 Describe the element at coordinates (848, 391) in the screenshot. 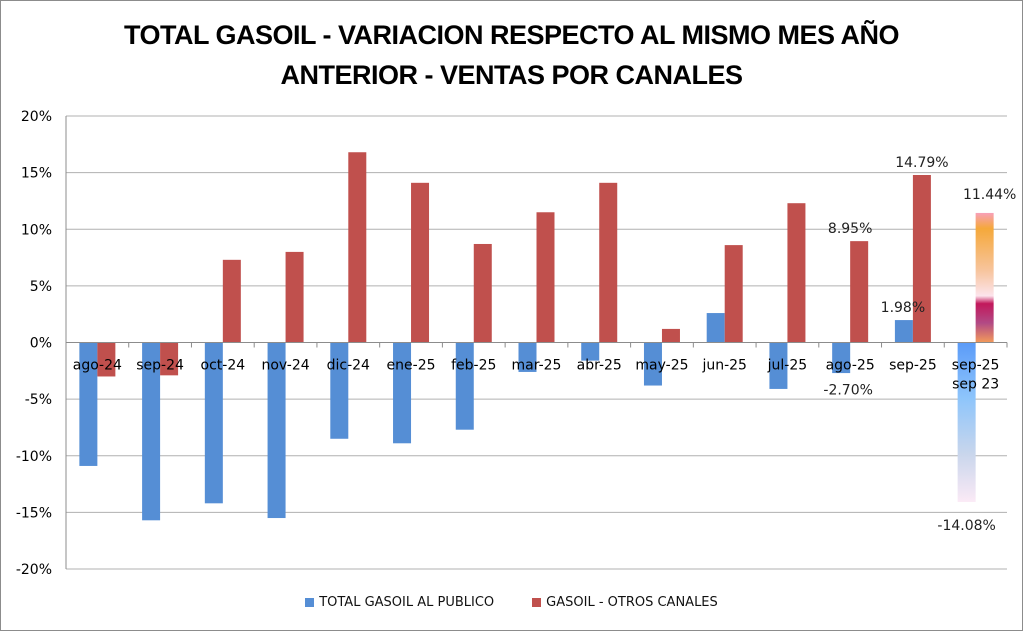

I see `data-label: -2.70%` at that location.